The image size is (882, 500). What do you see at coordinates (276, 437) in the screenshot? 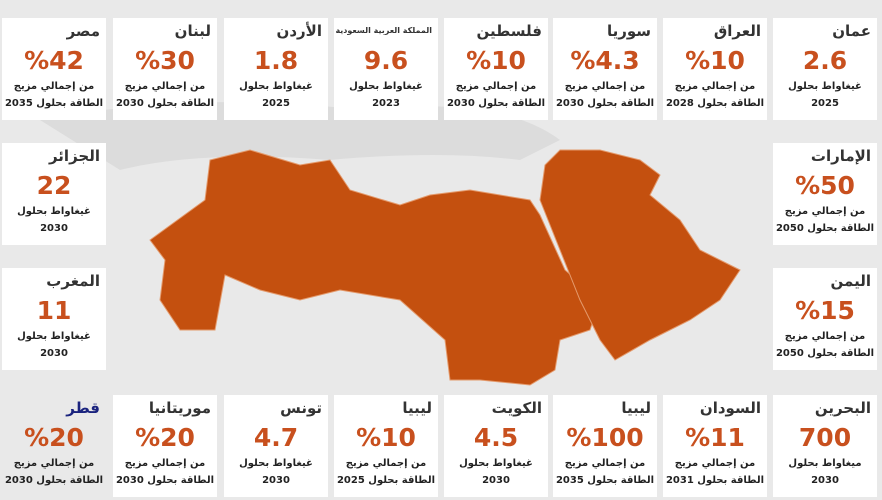
I see `target-value: 4.7` at bounding box center [276, 437].